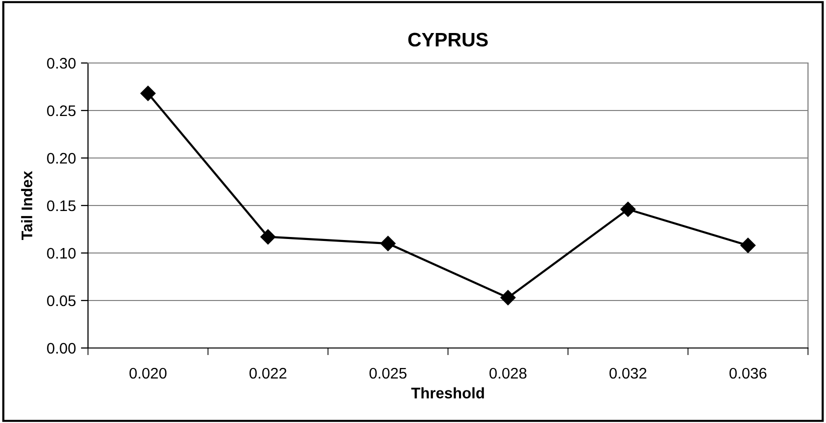 The height and width of the screenshot is (423, 826). What do you see at coordinates (61, 158) in the screenshot?
I see `y-tick-label: 0.20` at bounding box center [61, 158].